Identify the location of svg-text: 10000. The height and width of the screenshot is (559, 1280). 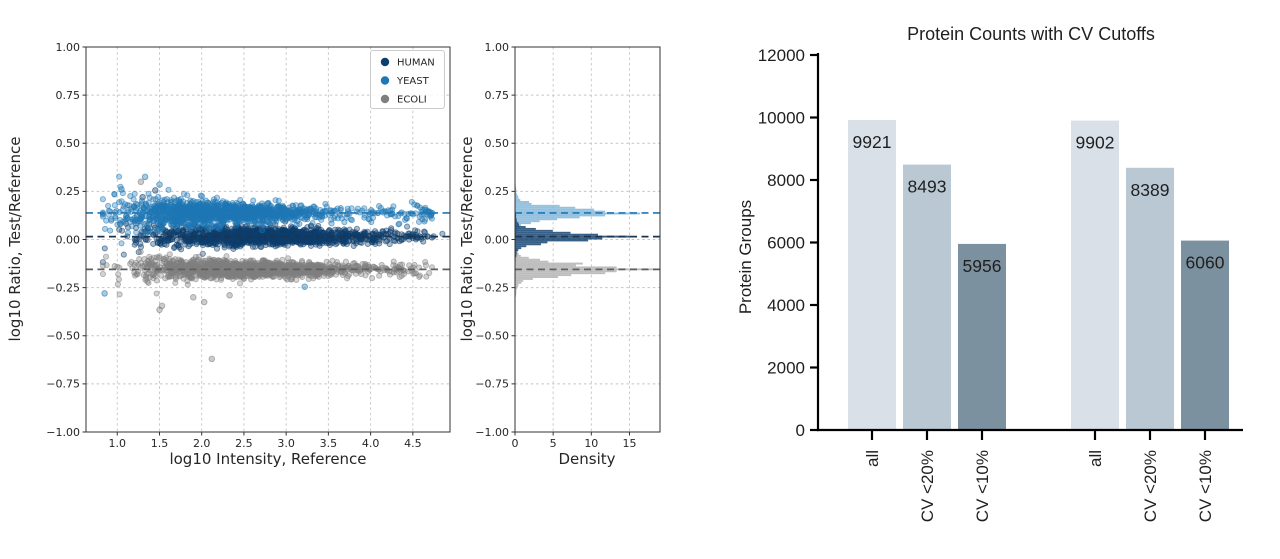
(781, 118).